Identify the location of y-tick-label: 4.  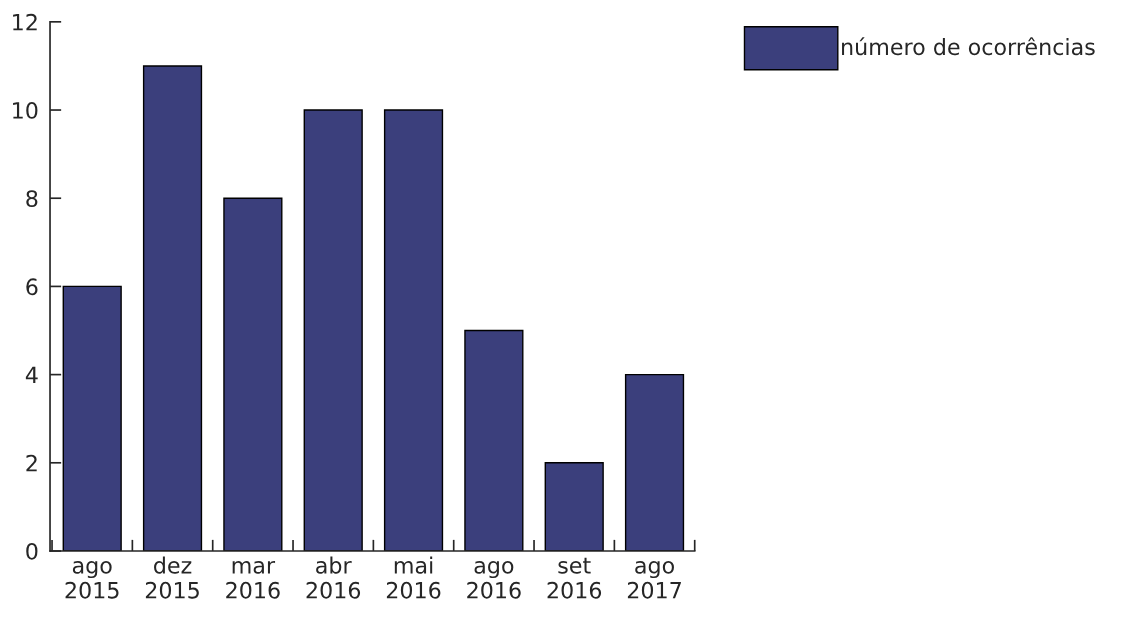
(31, 375).